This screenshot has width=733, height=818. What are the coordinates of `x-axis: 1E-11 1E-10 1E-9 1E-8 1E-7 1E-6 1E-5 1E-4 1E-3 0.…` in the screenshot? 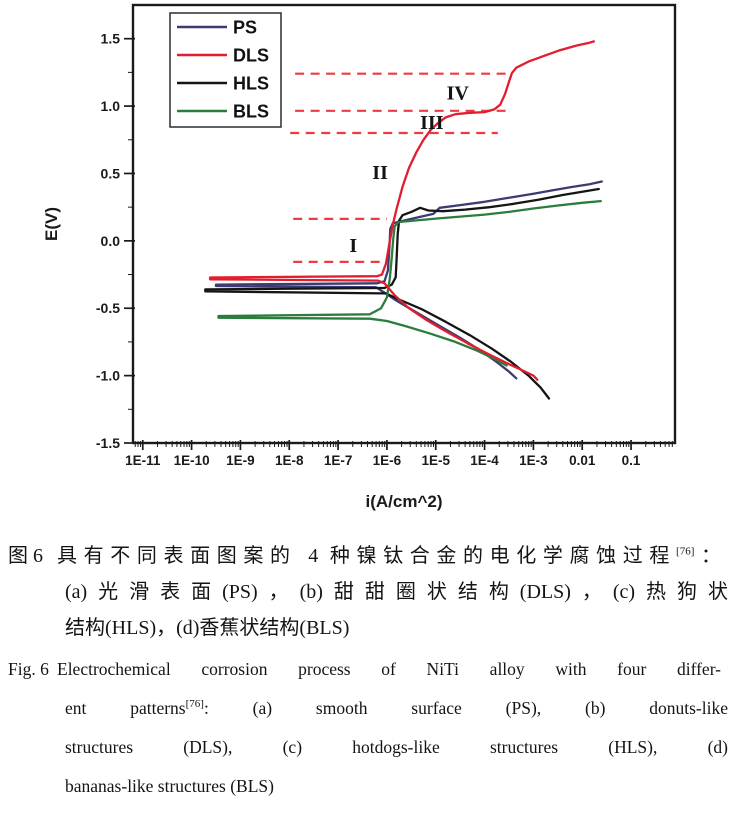 It's located at (399, 475).